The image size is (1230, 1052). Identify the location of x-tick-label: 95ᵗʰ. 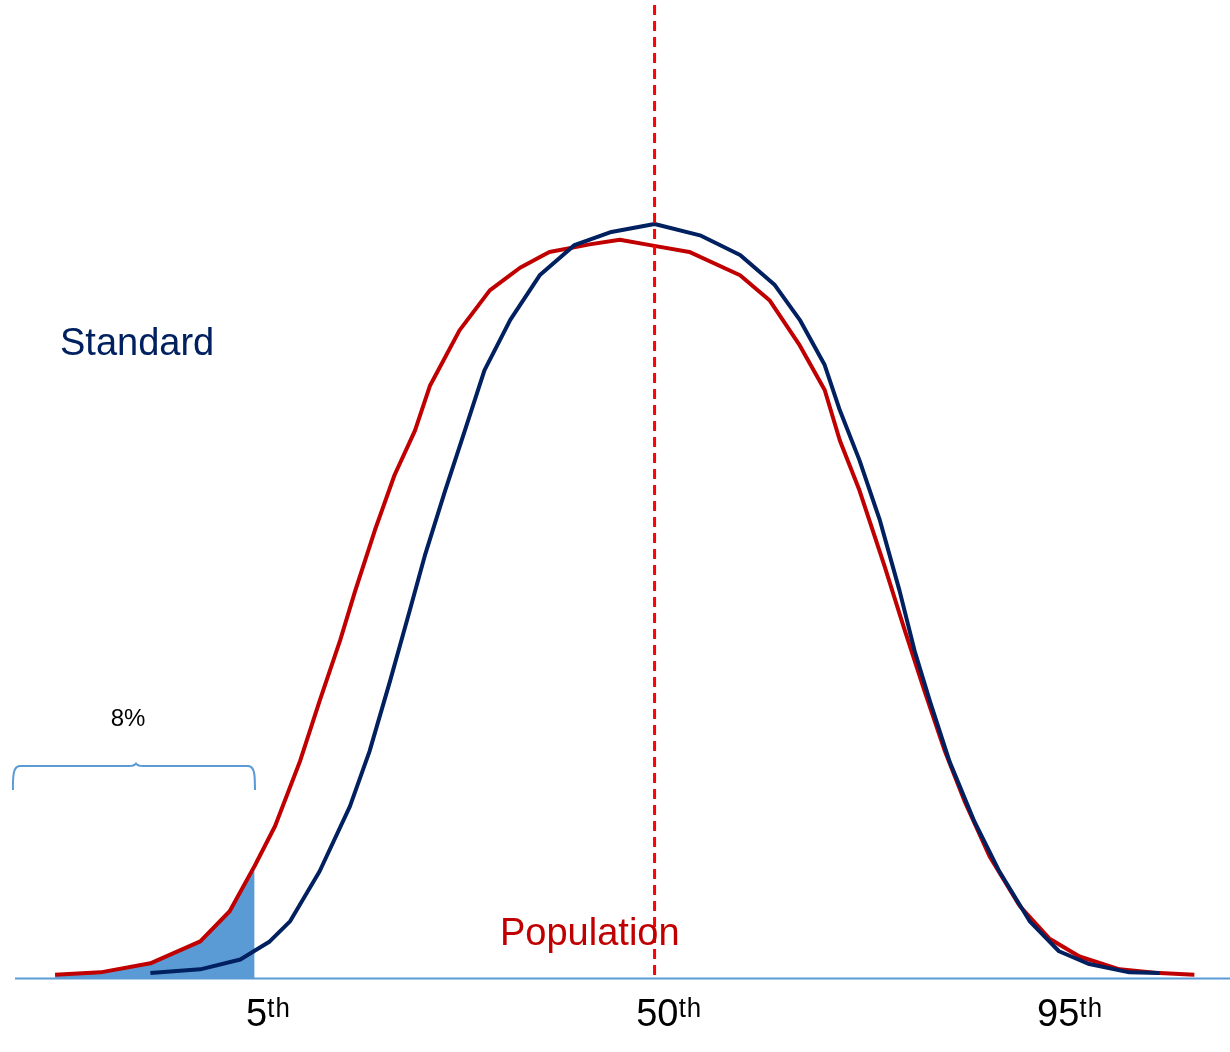
(1070, 1012).